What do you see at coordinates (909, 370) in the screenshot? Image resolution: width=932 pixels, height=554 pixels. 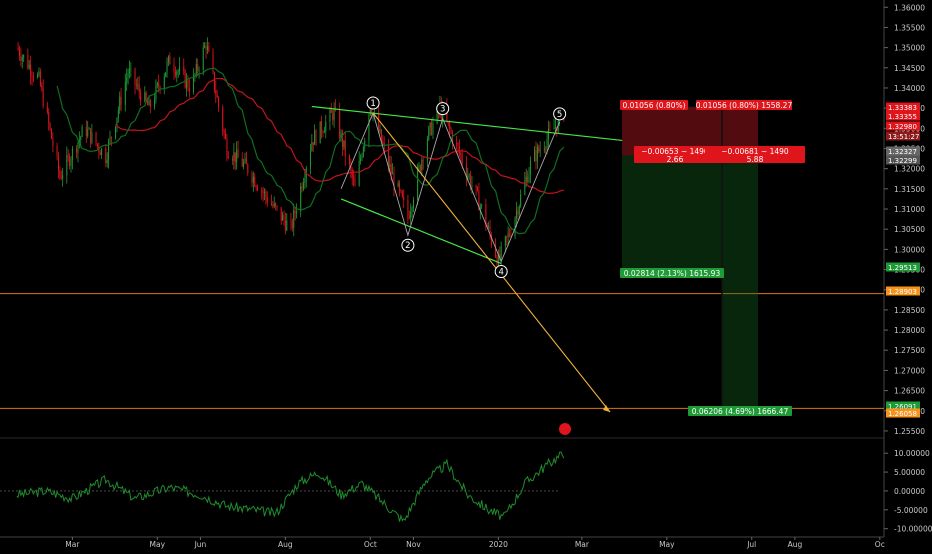 I see `price-tick-label: 1.27000` at bounding box center [909, 370].